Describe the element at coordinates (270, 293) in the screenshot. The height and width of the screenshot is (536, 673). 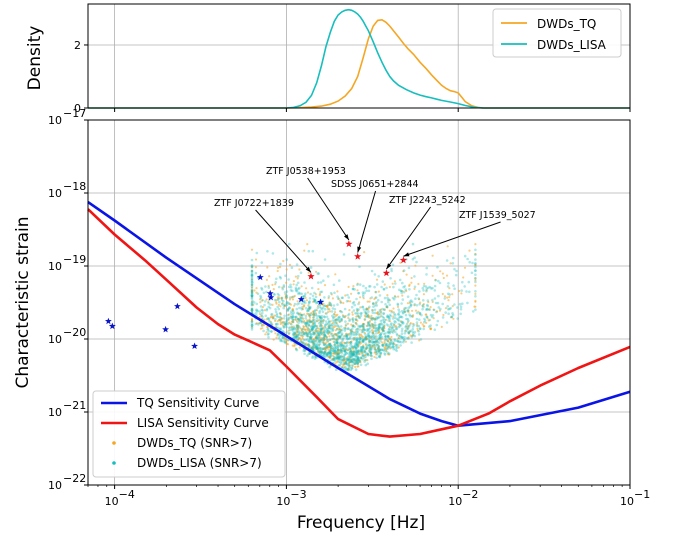
I see `blue-star-marker` at that location.